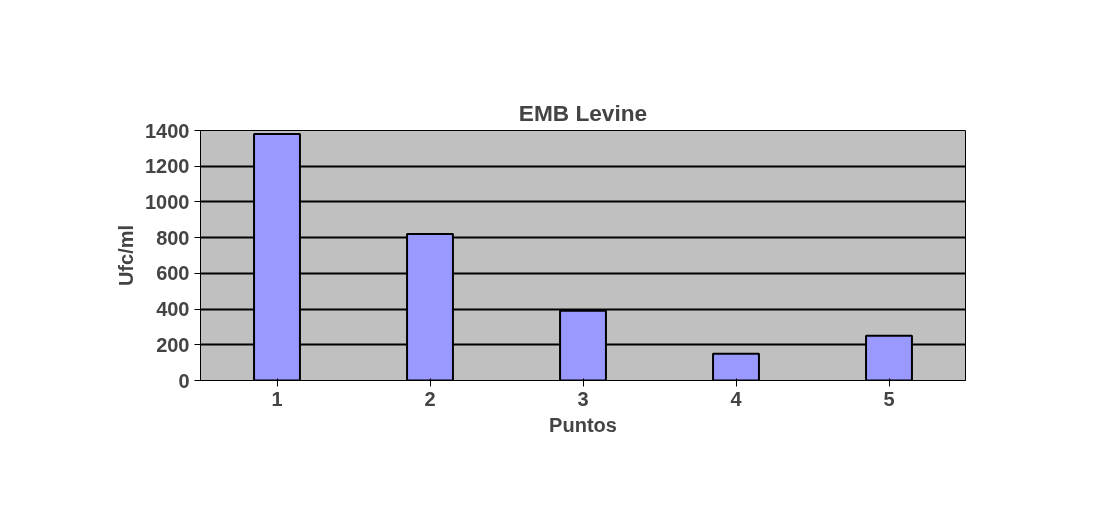  Describe the element at coordinates (167, 201) in the screenshot. I see `y-tick-label: 1000` at that location.